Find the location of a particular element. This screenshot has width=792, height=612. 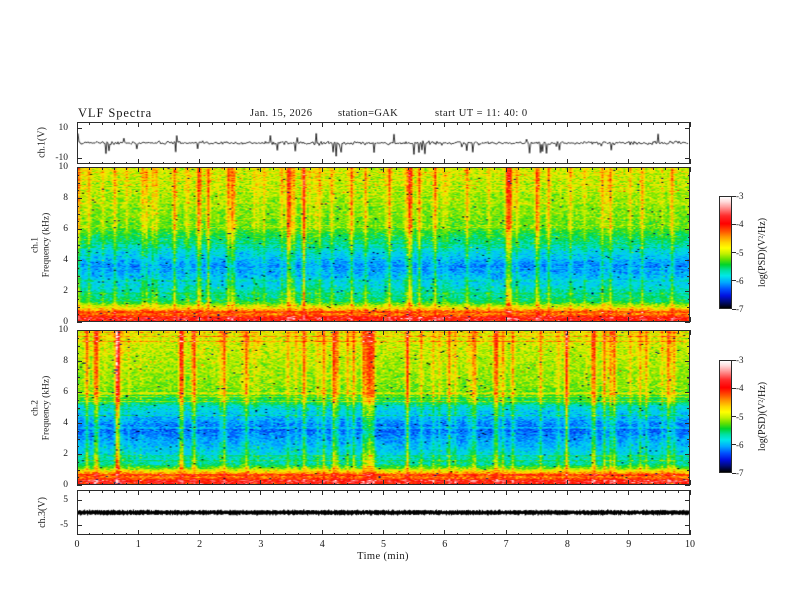

x-axis-tick: 10 is located at coordinates (690, 544).